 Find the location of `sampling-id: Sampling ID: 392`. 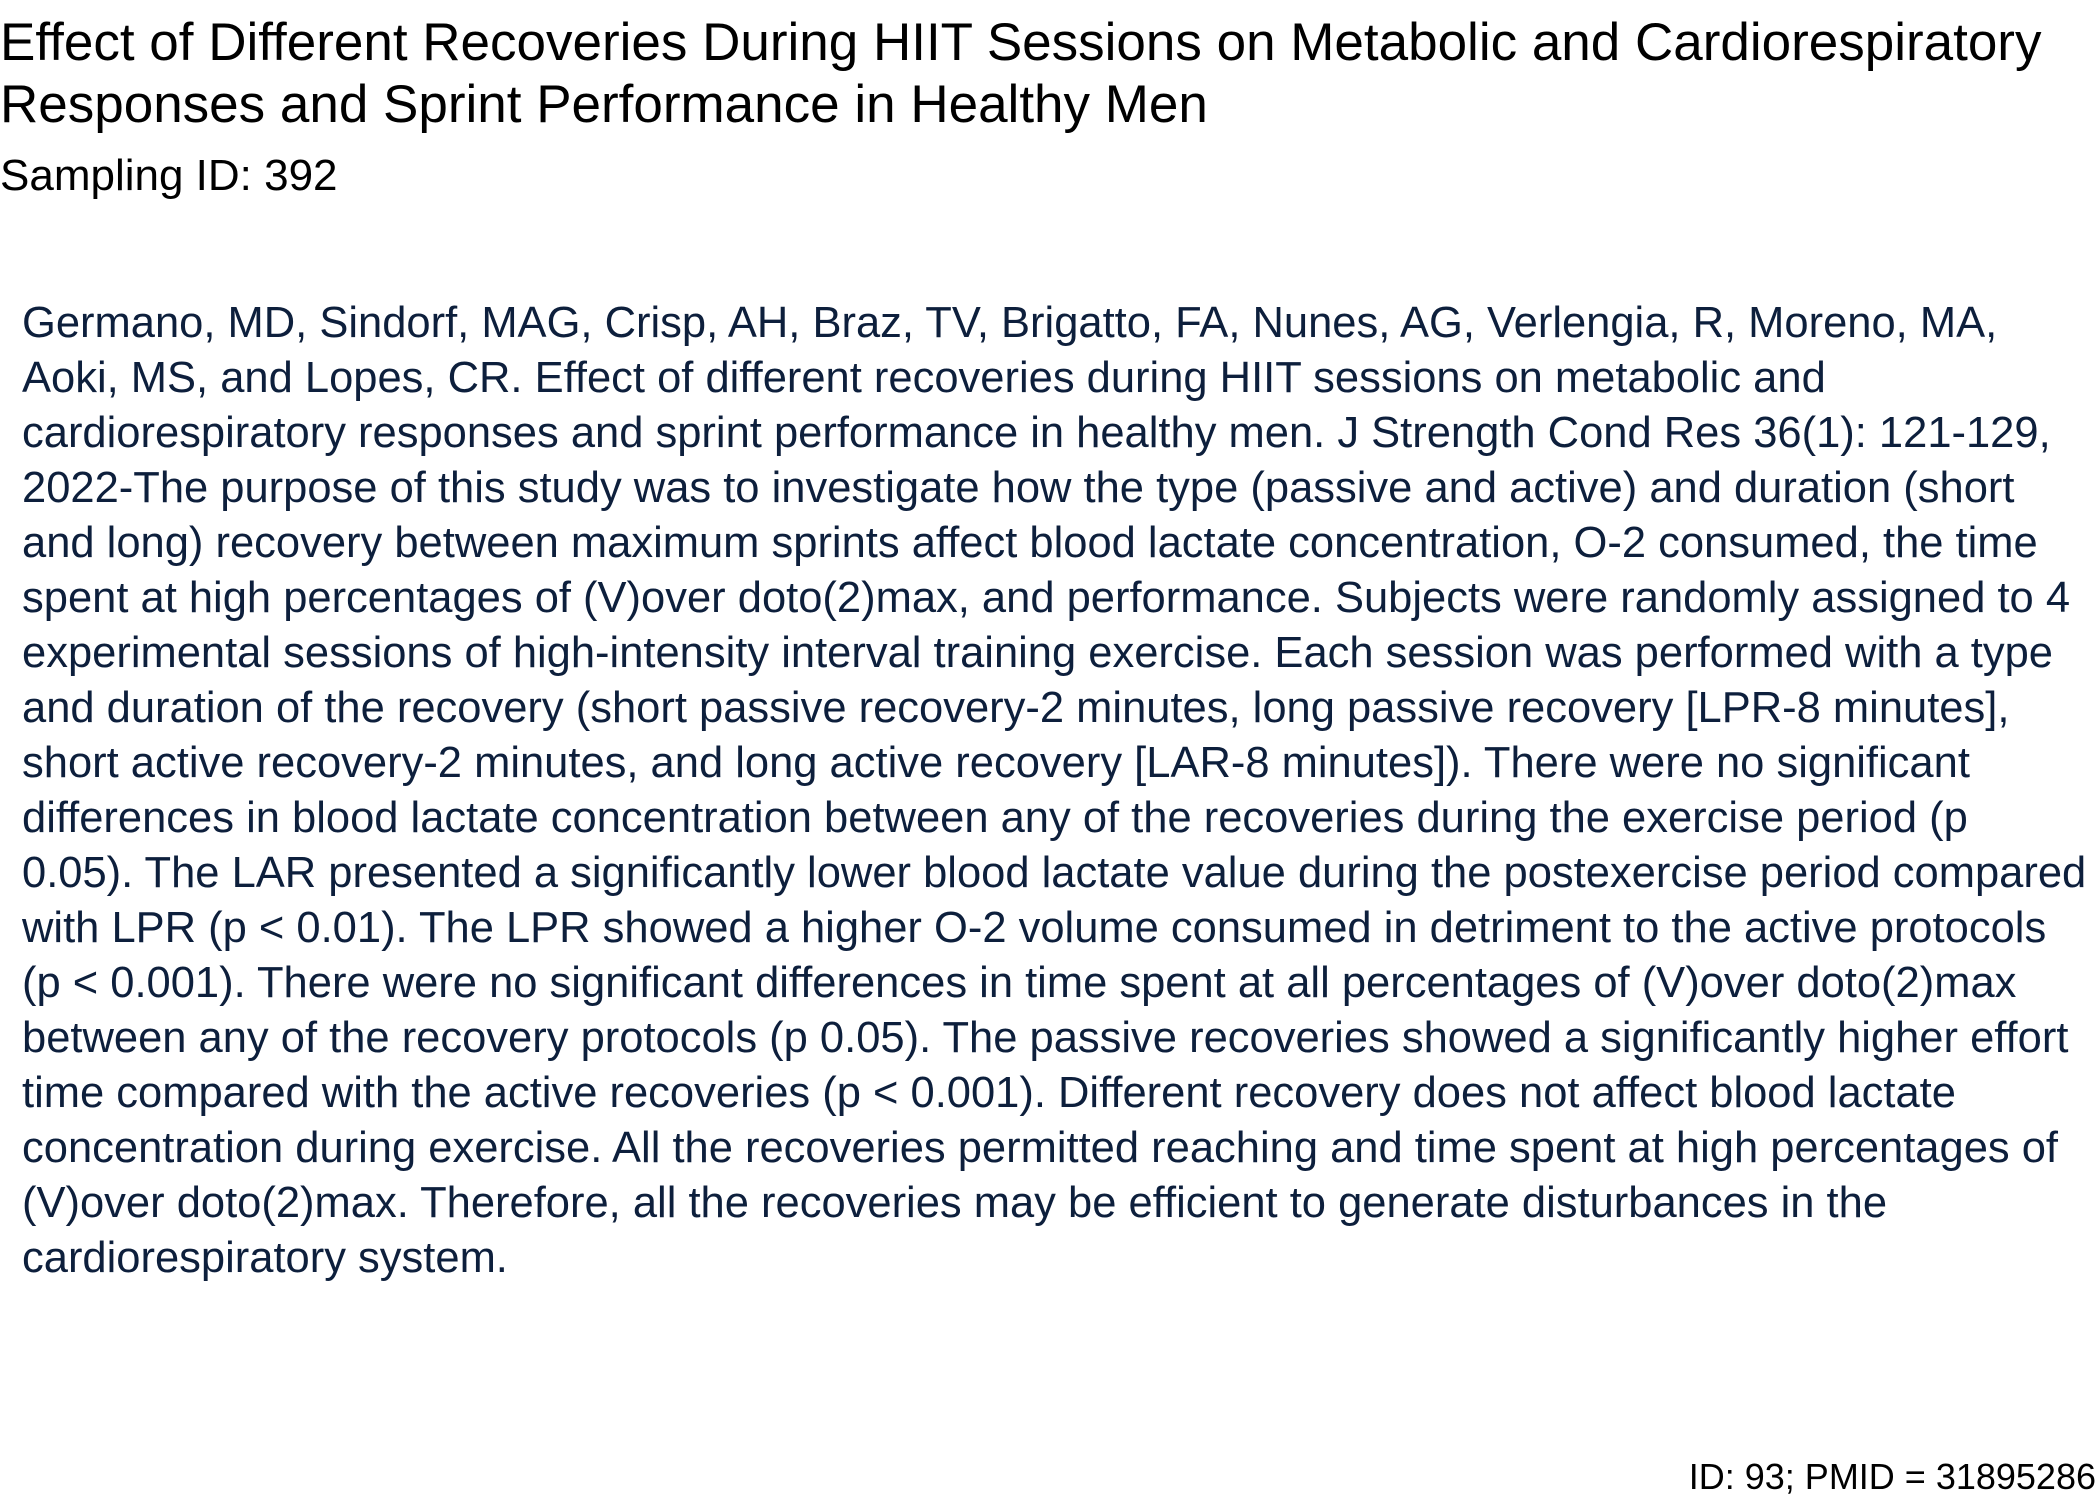

sampling-id: Sampling ID: 392 is located at coordinates (169, 175).